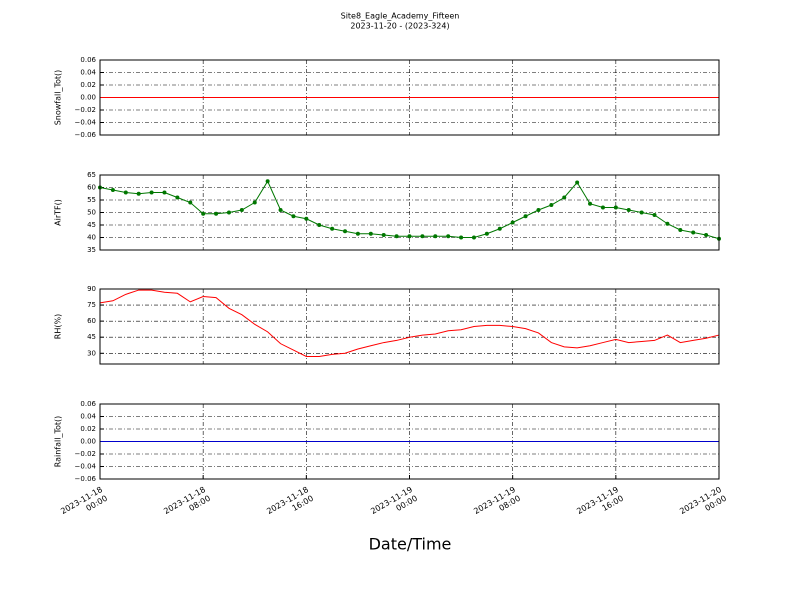 This screenshot has height=600, width=800. What do you see at coordinates (91, 305) in the screenshot?
I see `y-tick-label: 75` at bounding box center [91, 305].